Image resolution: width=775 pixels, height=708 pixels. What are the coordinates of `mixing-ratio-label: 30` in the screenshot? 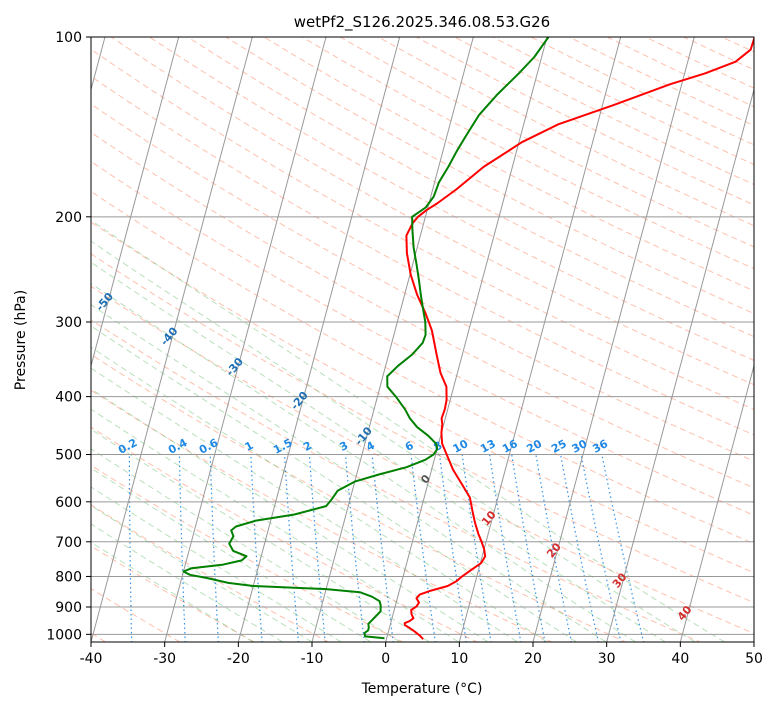 It's located at (580, 446).